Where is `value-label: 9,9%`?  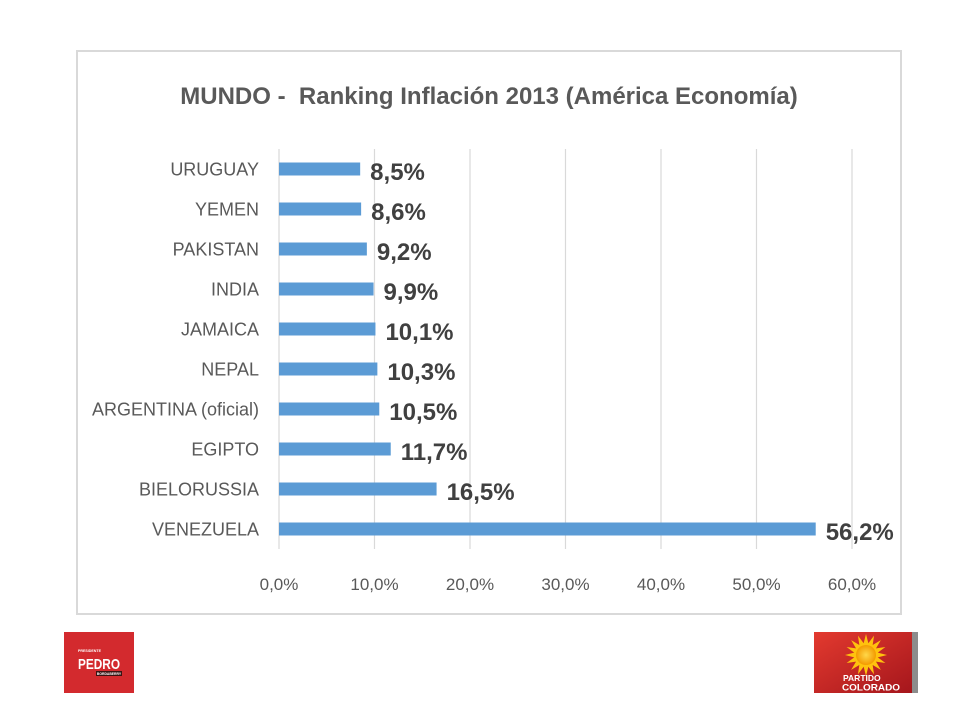
value-label: 9,9% is located at coordinates (411, 292).